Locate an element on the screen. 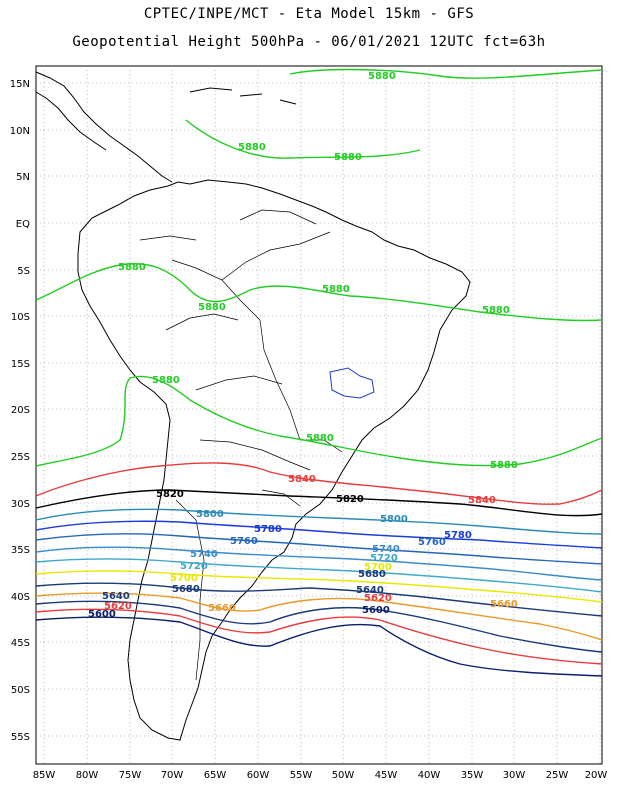  label-5880-e: 5880 is located at coordinates (336, 289).